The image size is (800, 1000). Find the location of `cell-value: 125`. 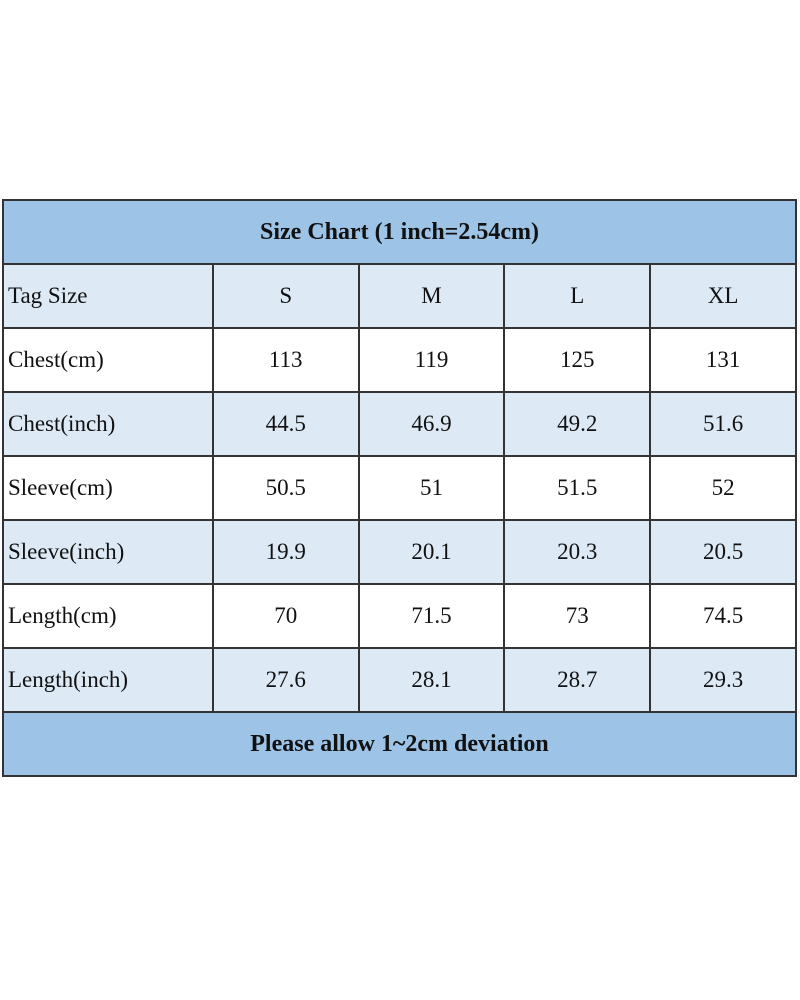

cell-value: 125 is located at coordinates (577, 360).